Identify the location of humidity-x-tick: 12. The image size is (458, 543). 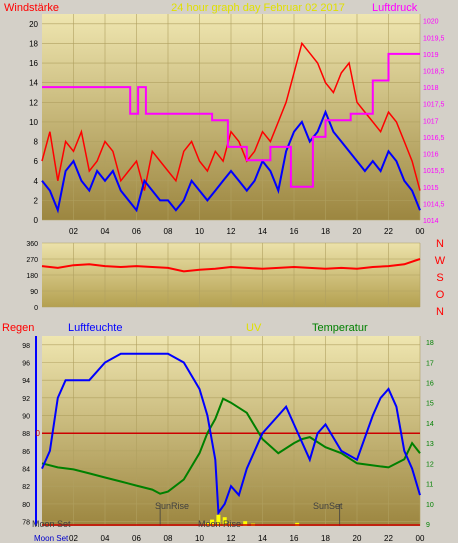
(231, 538).